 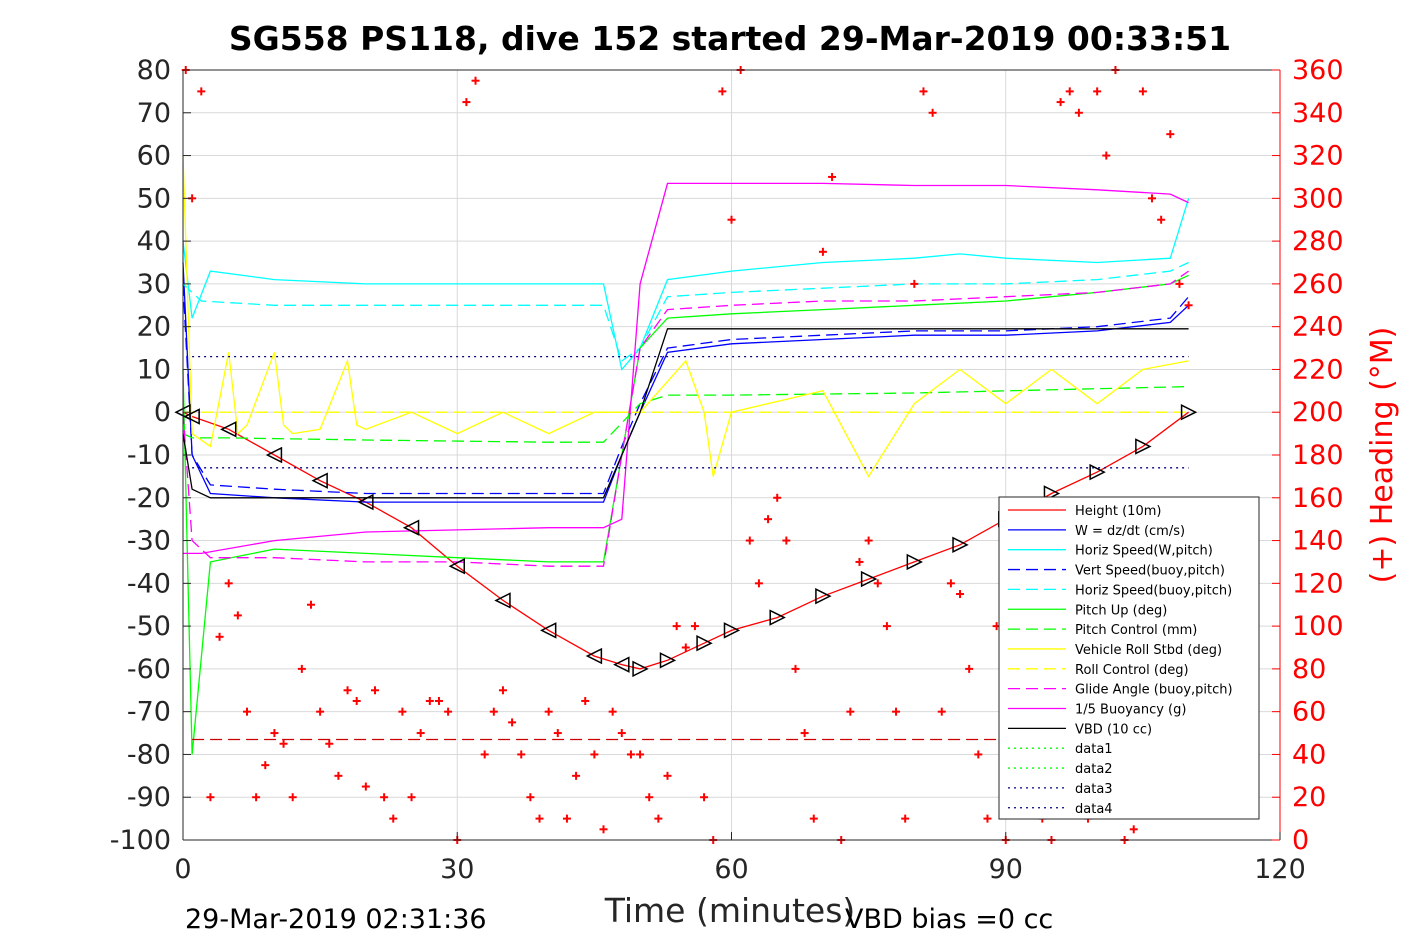 I want to click on y-tick-label: -40, so click(x=149, y=583).